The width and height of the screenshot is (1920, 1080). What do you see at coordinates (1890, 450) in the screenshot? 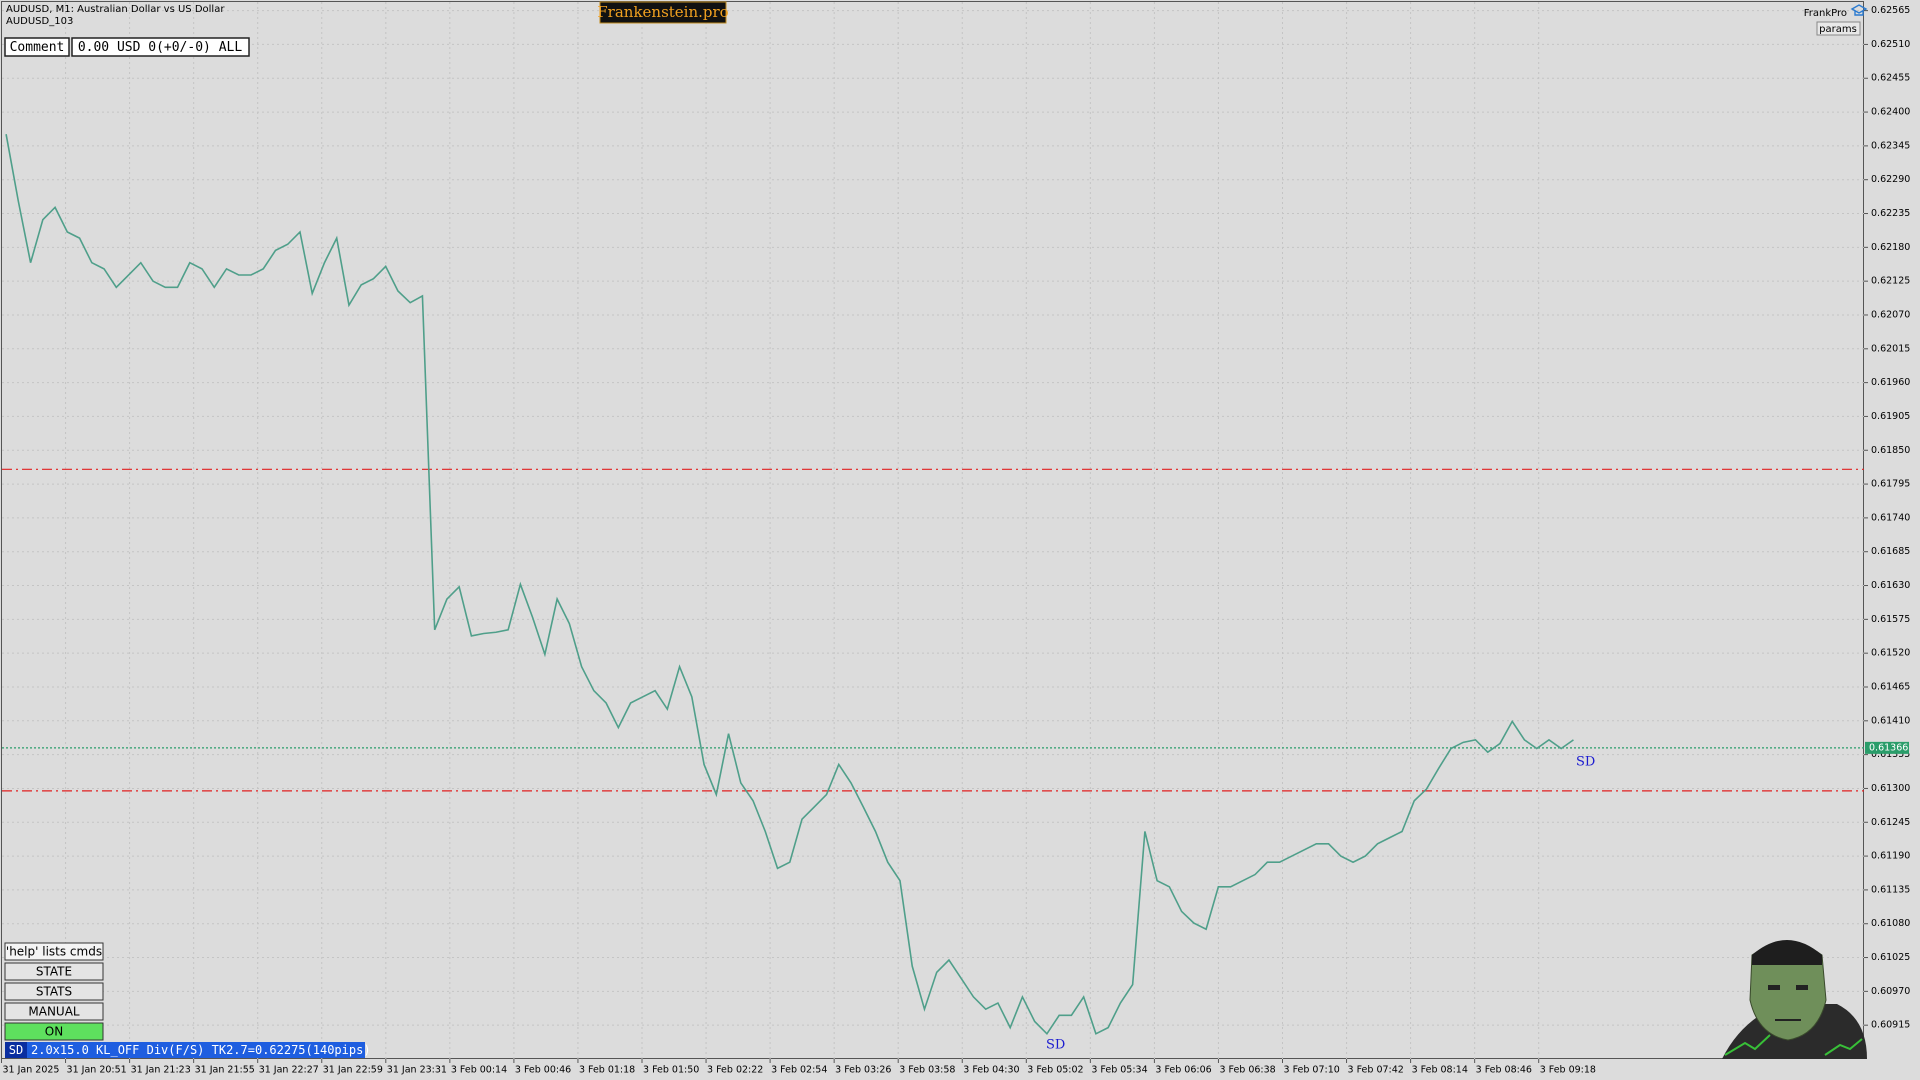
I see `y-tick-label: 0.61850` at bounding box center [1890, 450].